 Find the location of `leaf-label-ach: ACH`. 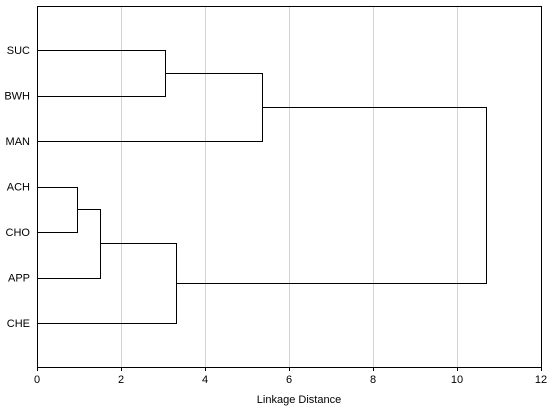

leaf-label-ach: ACH is located at coordinates (18, 188).